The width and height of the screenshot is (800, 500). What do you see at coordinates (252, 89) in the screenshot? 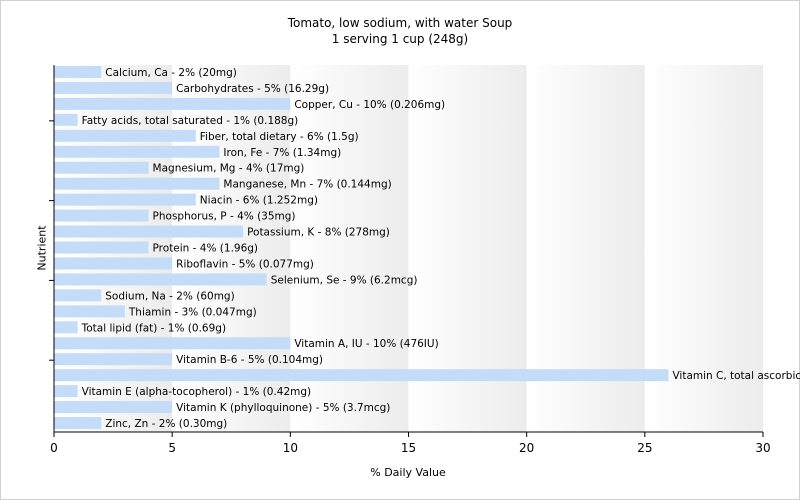
I see `bar-label: Carbohydrates - 5% (16.29g)` at bounding box center [252, 89].